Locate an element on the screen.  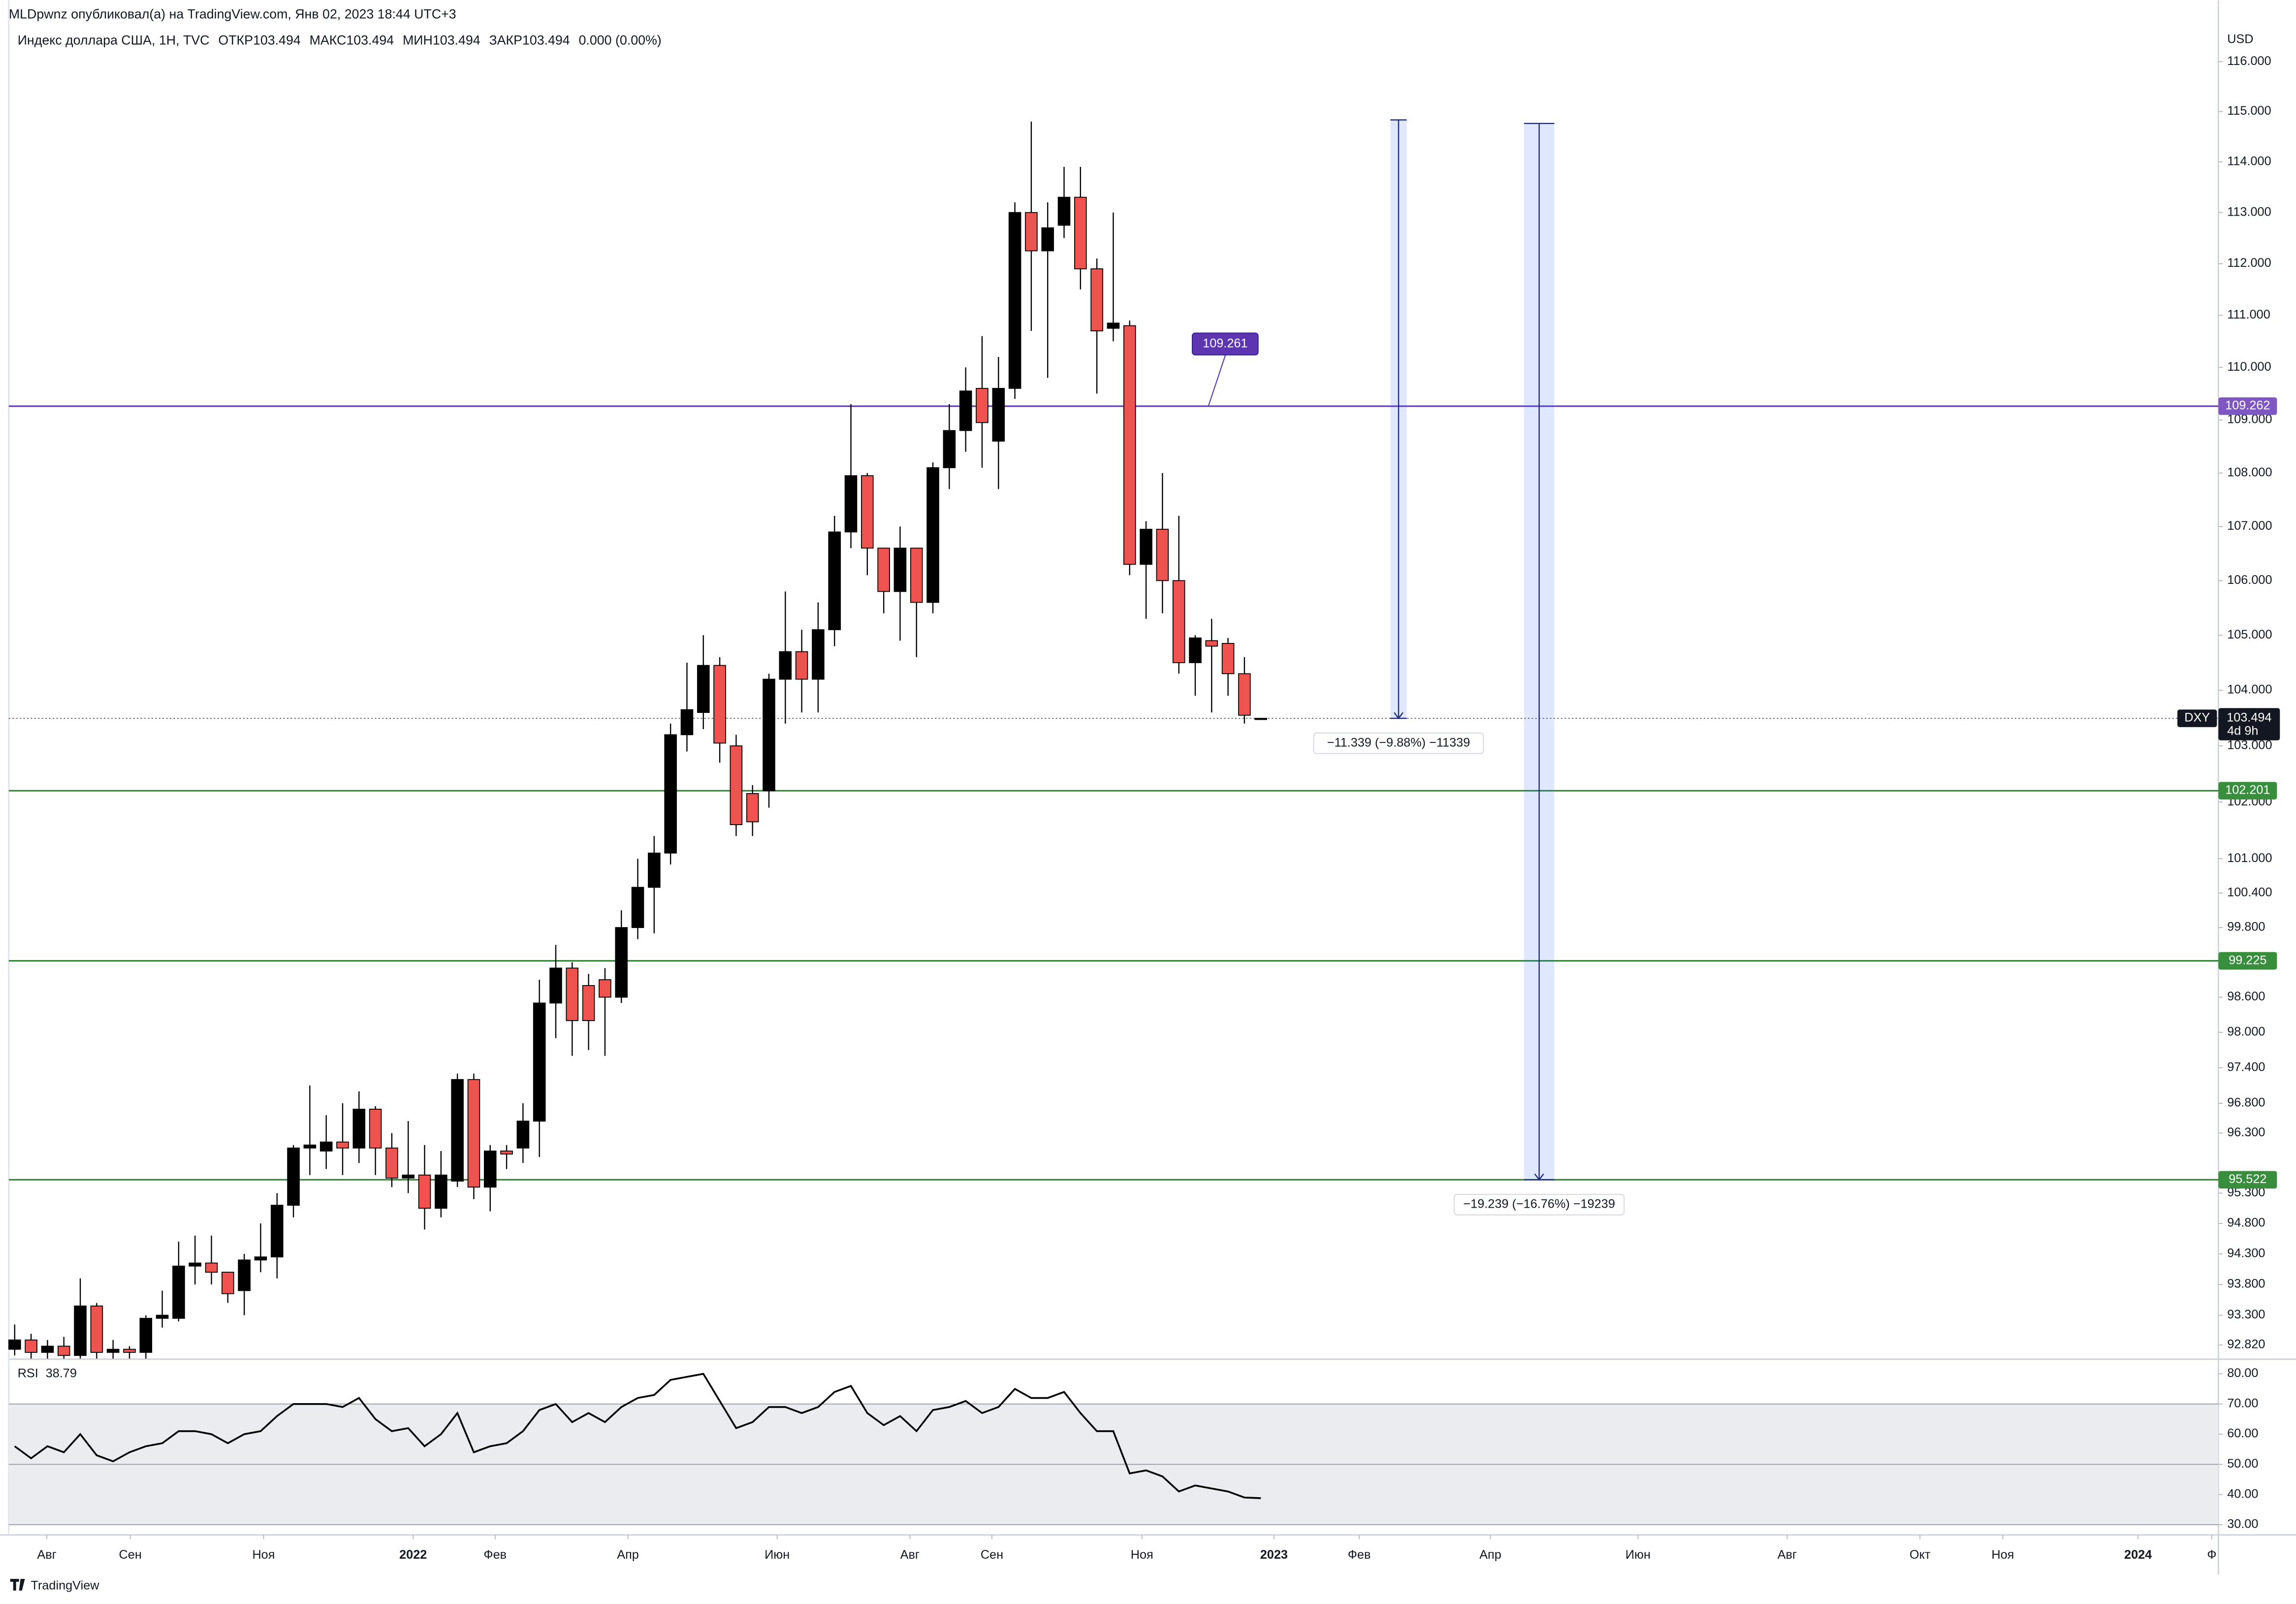
y-tick-label: 103.000 is located at coordinates (2249, 745).